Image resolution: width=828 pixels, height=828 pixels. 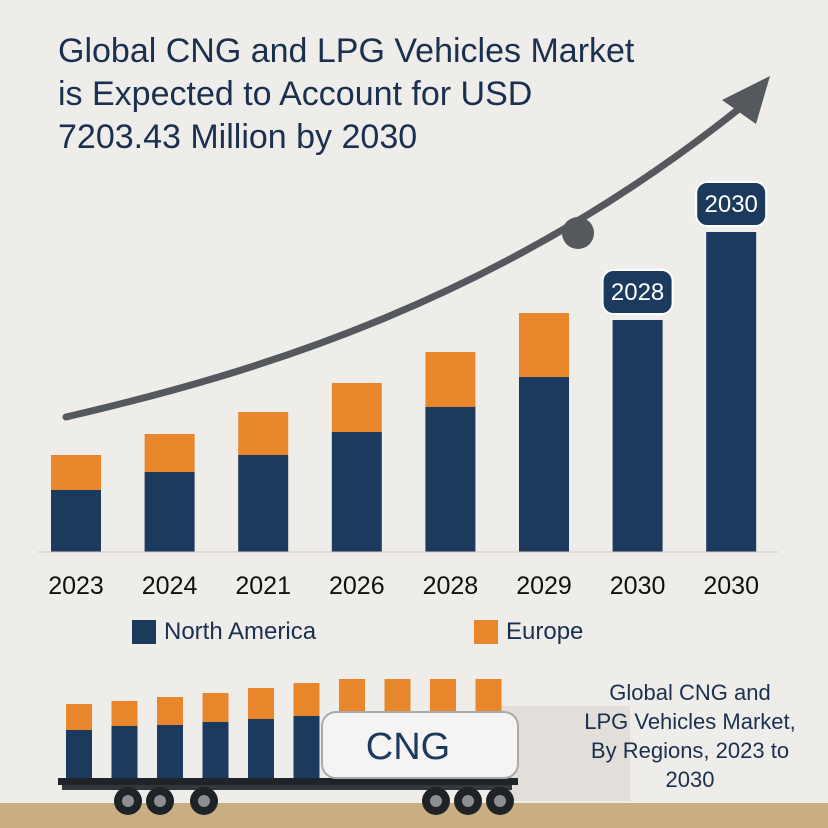 I want to click on legend-label-north-america: North America, so click(x=240, y=631).